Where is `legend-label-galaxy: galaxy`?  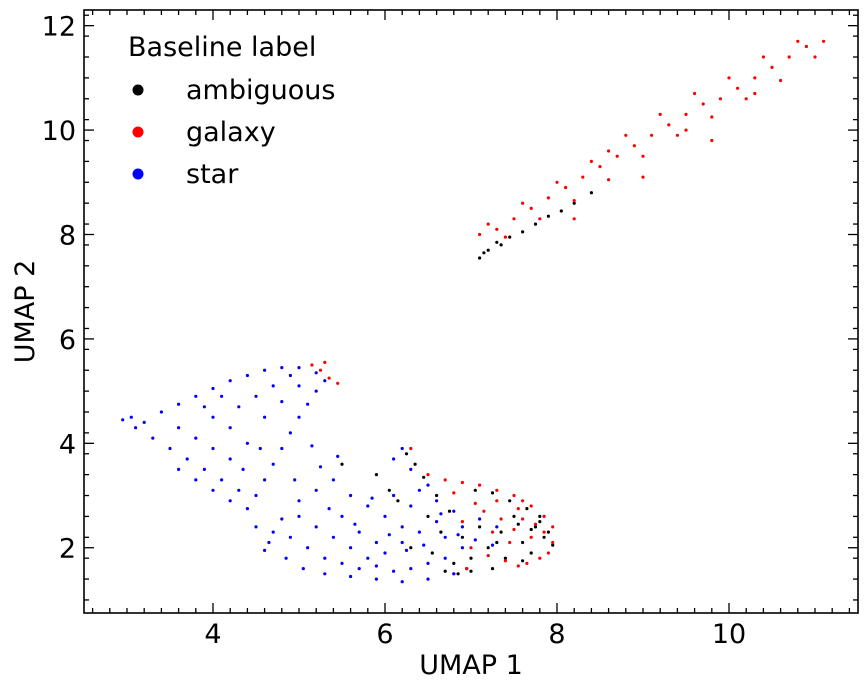
legend-label-galaxy: galaxy is located at coordinates (231, 132).